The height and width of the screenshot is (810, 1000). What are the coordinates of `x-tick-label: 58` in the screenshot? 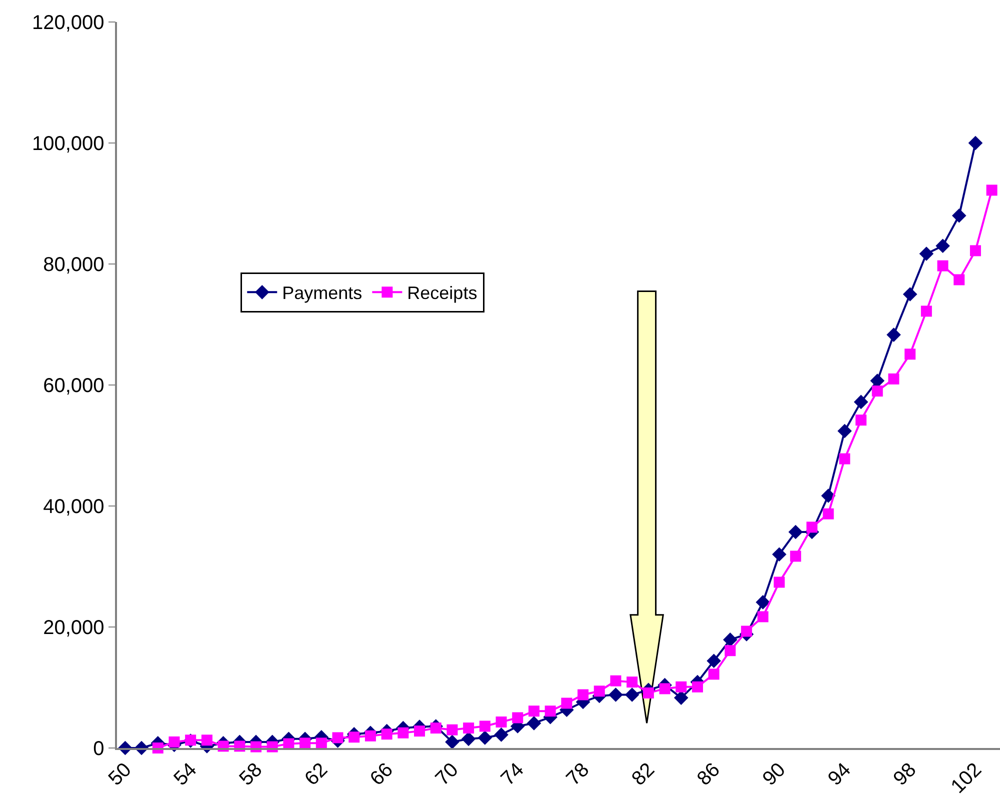 It's located at (251, 774).